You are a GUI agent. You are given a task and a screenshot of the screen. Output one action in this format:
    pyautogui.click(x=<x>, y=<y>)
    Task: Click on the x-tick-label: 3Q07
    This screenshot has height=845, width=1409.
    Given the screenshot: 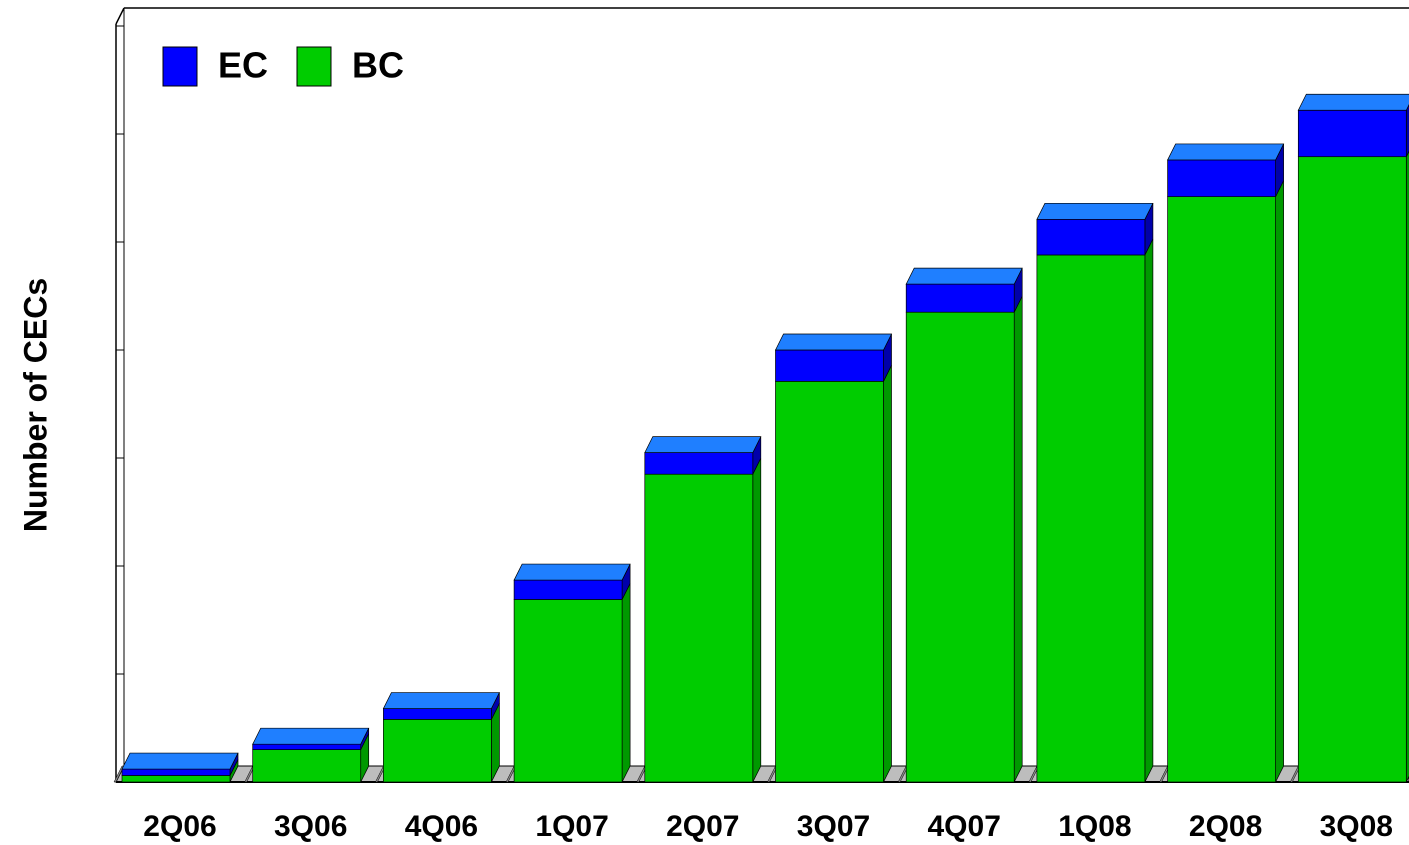 What is the action you would take?
    pyautogui.click(x=833, y=826)
    